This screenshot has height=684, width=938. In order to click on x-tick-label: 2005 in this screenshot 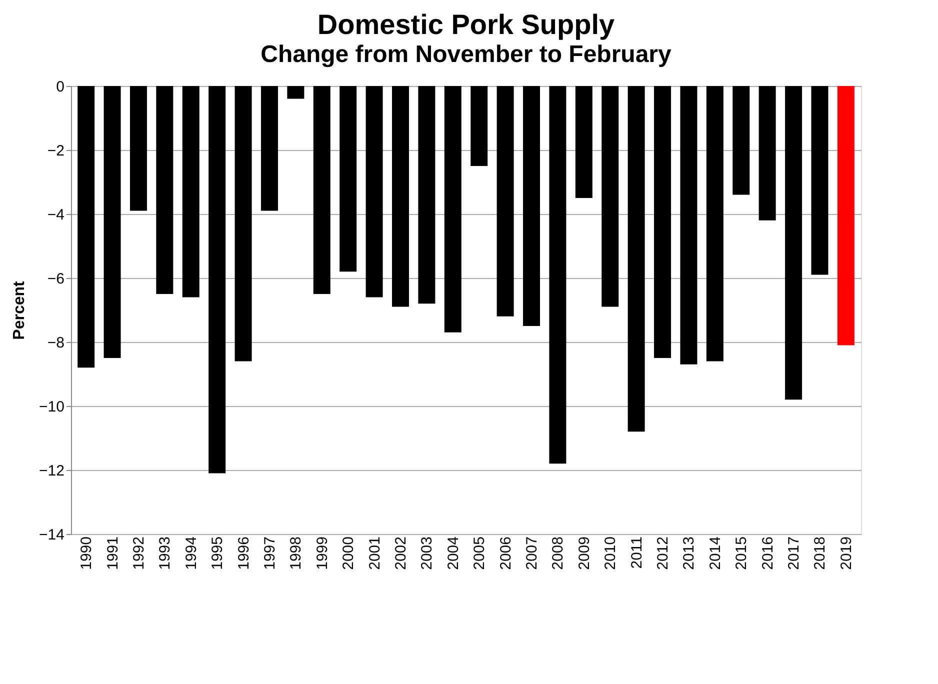, I will do `click(479, 553)`.